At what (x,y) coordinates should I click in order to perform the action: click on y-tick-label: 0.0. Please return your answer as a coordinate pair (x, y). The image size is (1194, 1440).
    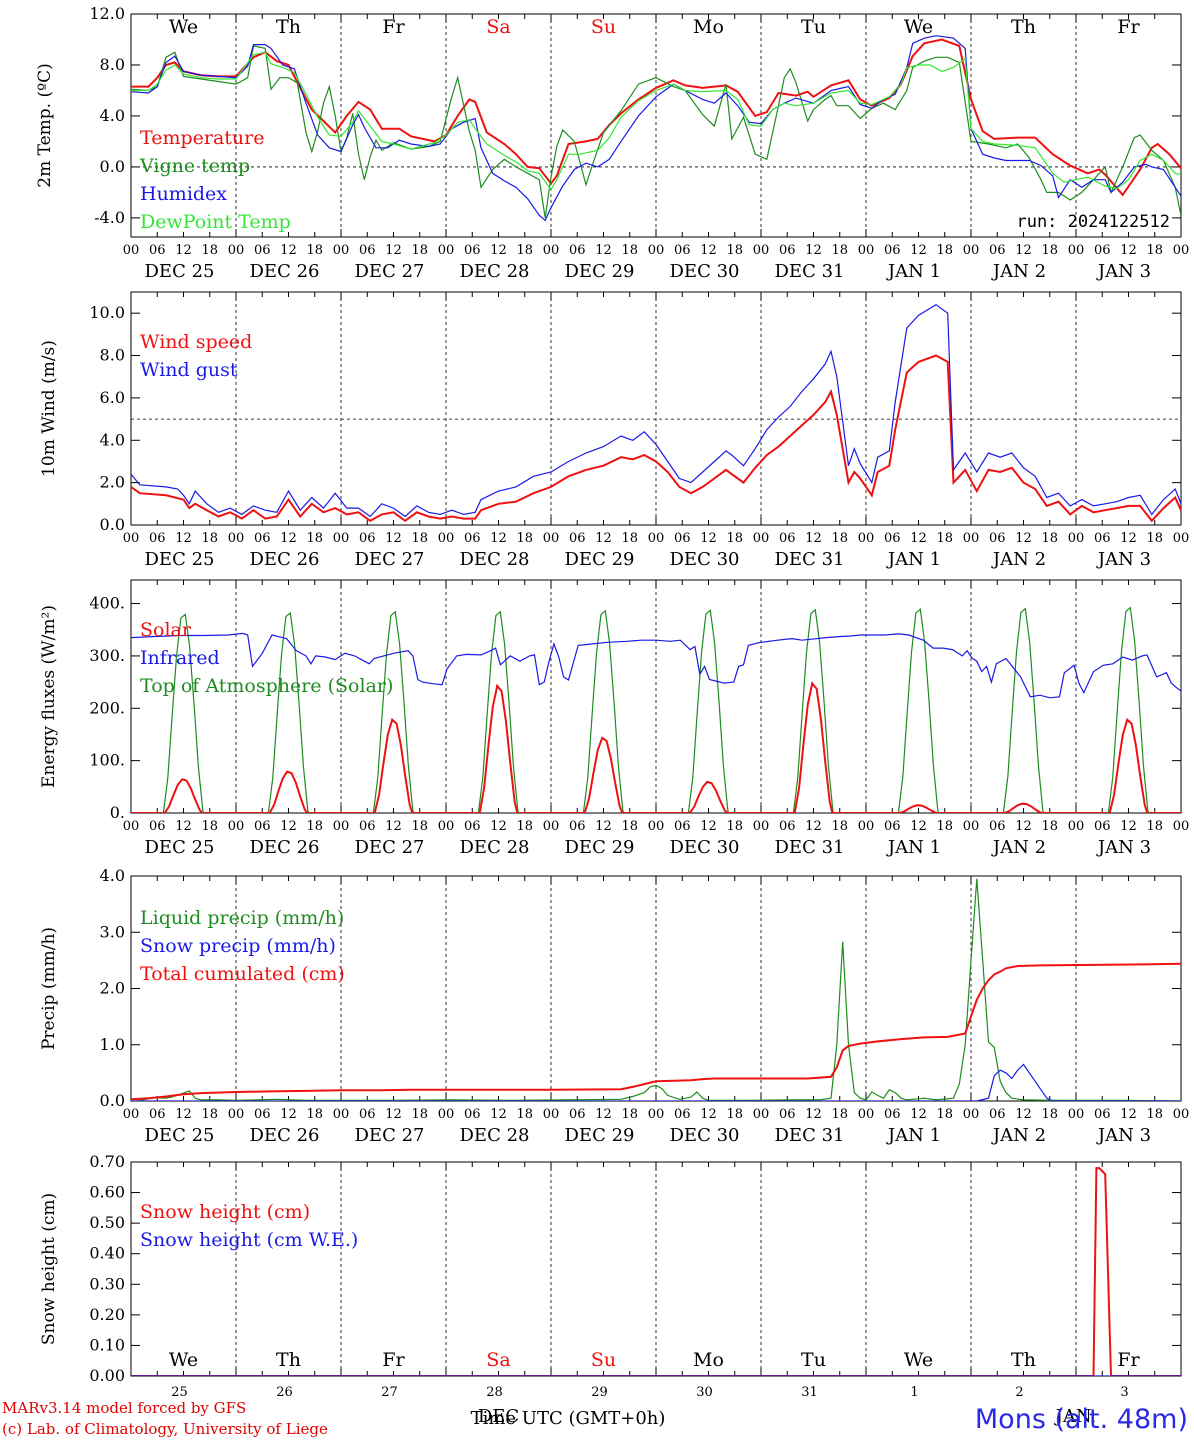
    Looking at the image, I should click on (112, 524).